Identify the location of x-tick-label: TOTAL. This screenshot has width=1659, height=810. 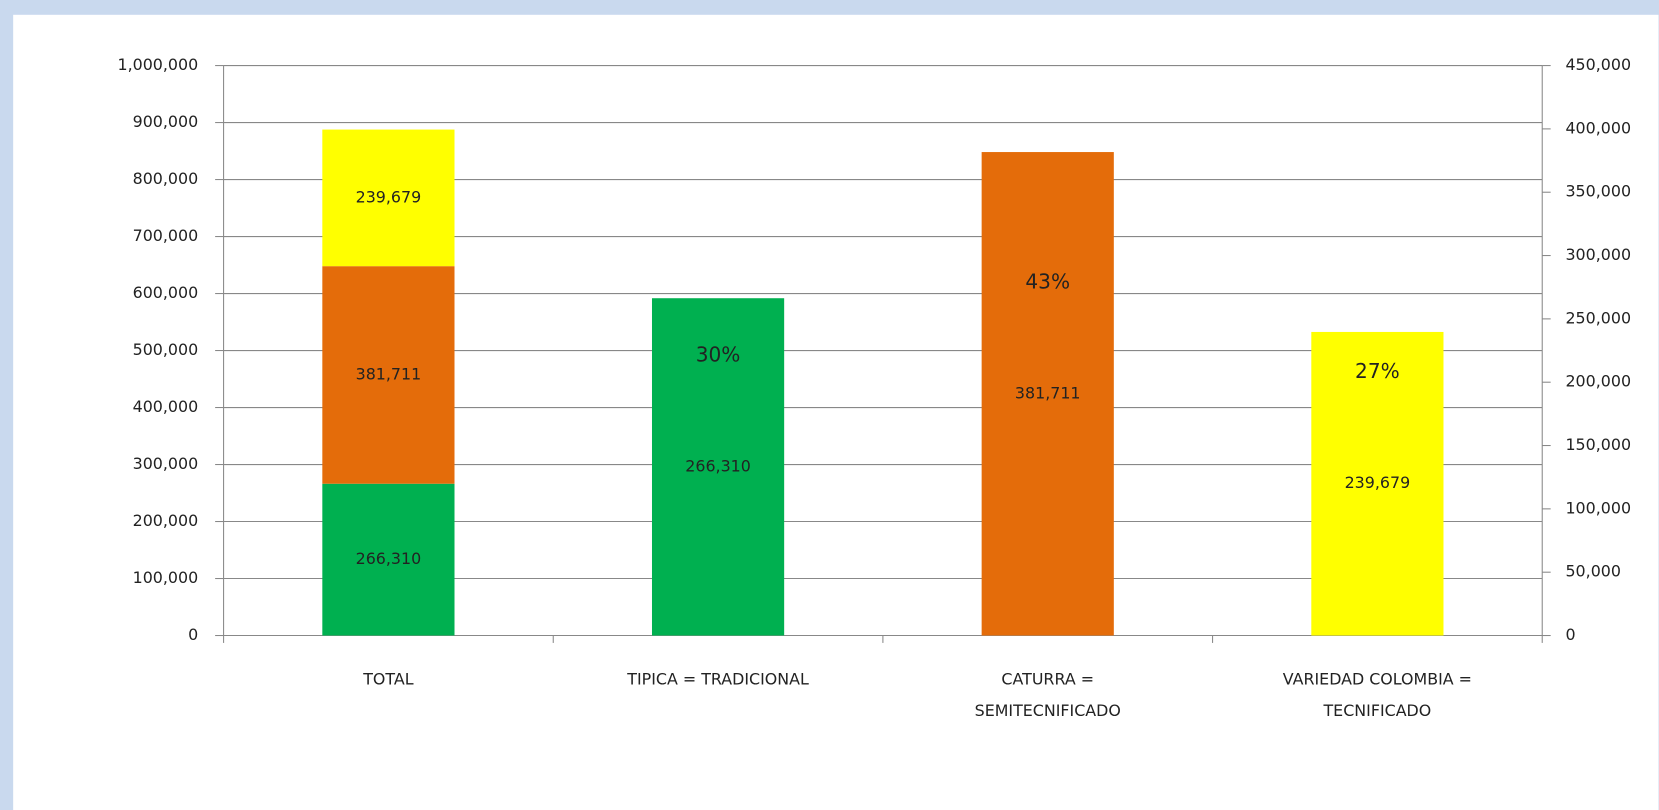
(387, 678).